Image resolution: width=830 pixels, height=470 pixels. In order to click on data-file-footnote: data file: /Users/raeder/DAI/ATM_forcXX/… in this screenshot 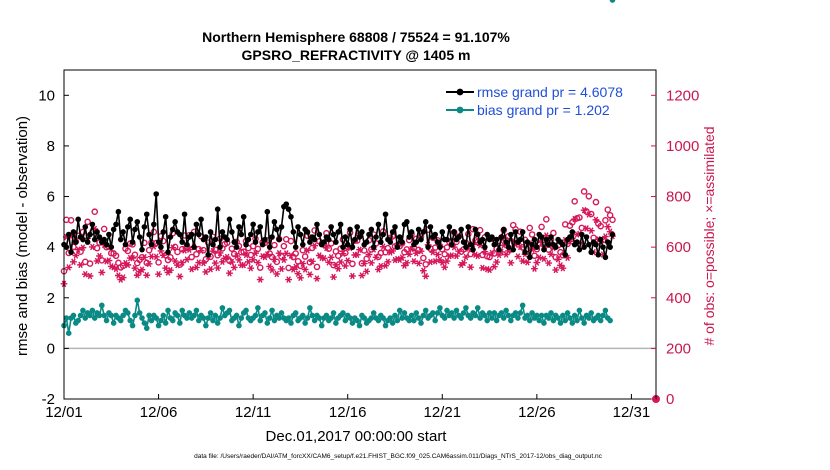, I will do `click(398, 456)`.